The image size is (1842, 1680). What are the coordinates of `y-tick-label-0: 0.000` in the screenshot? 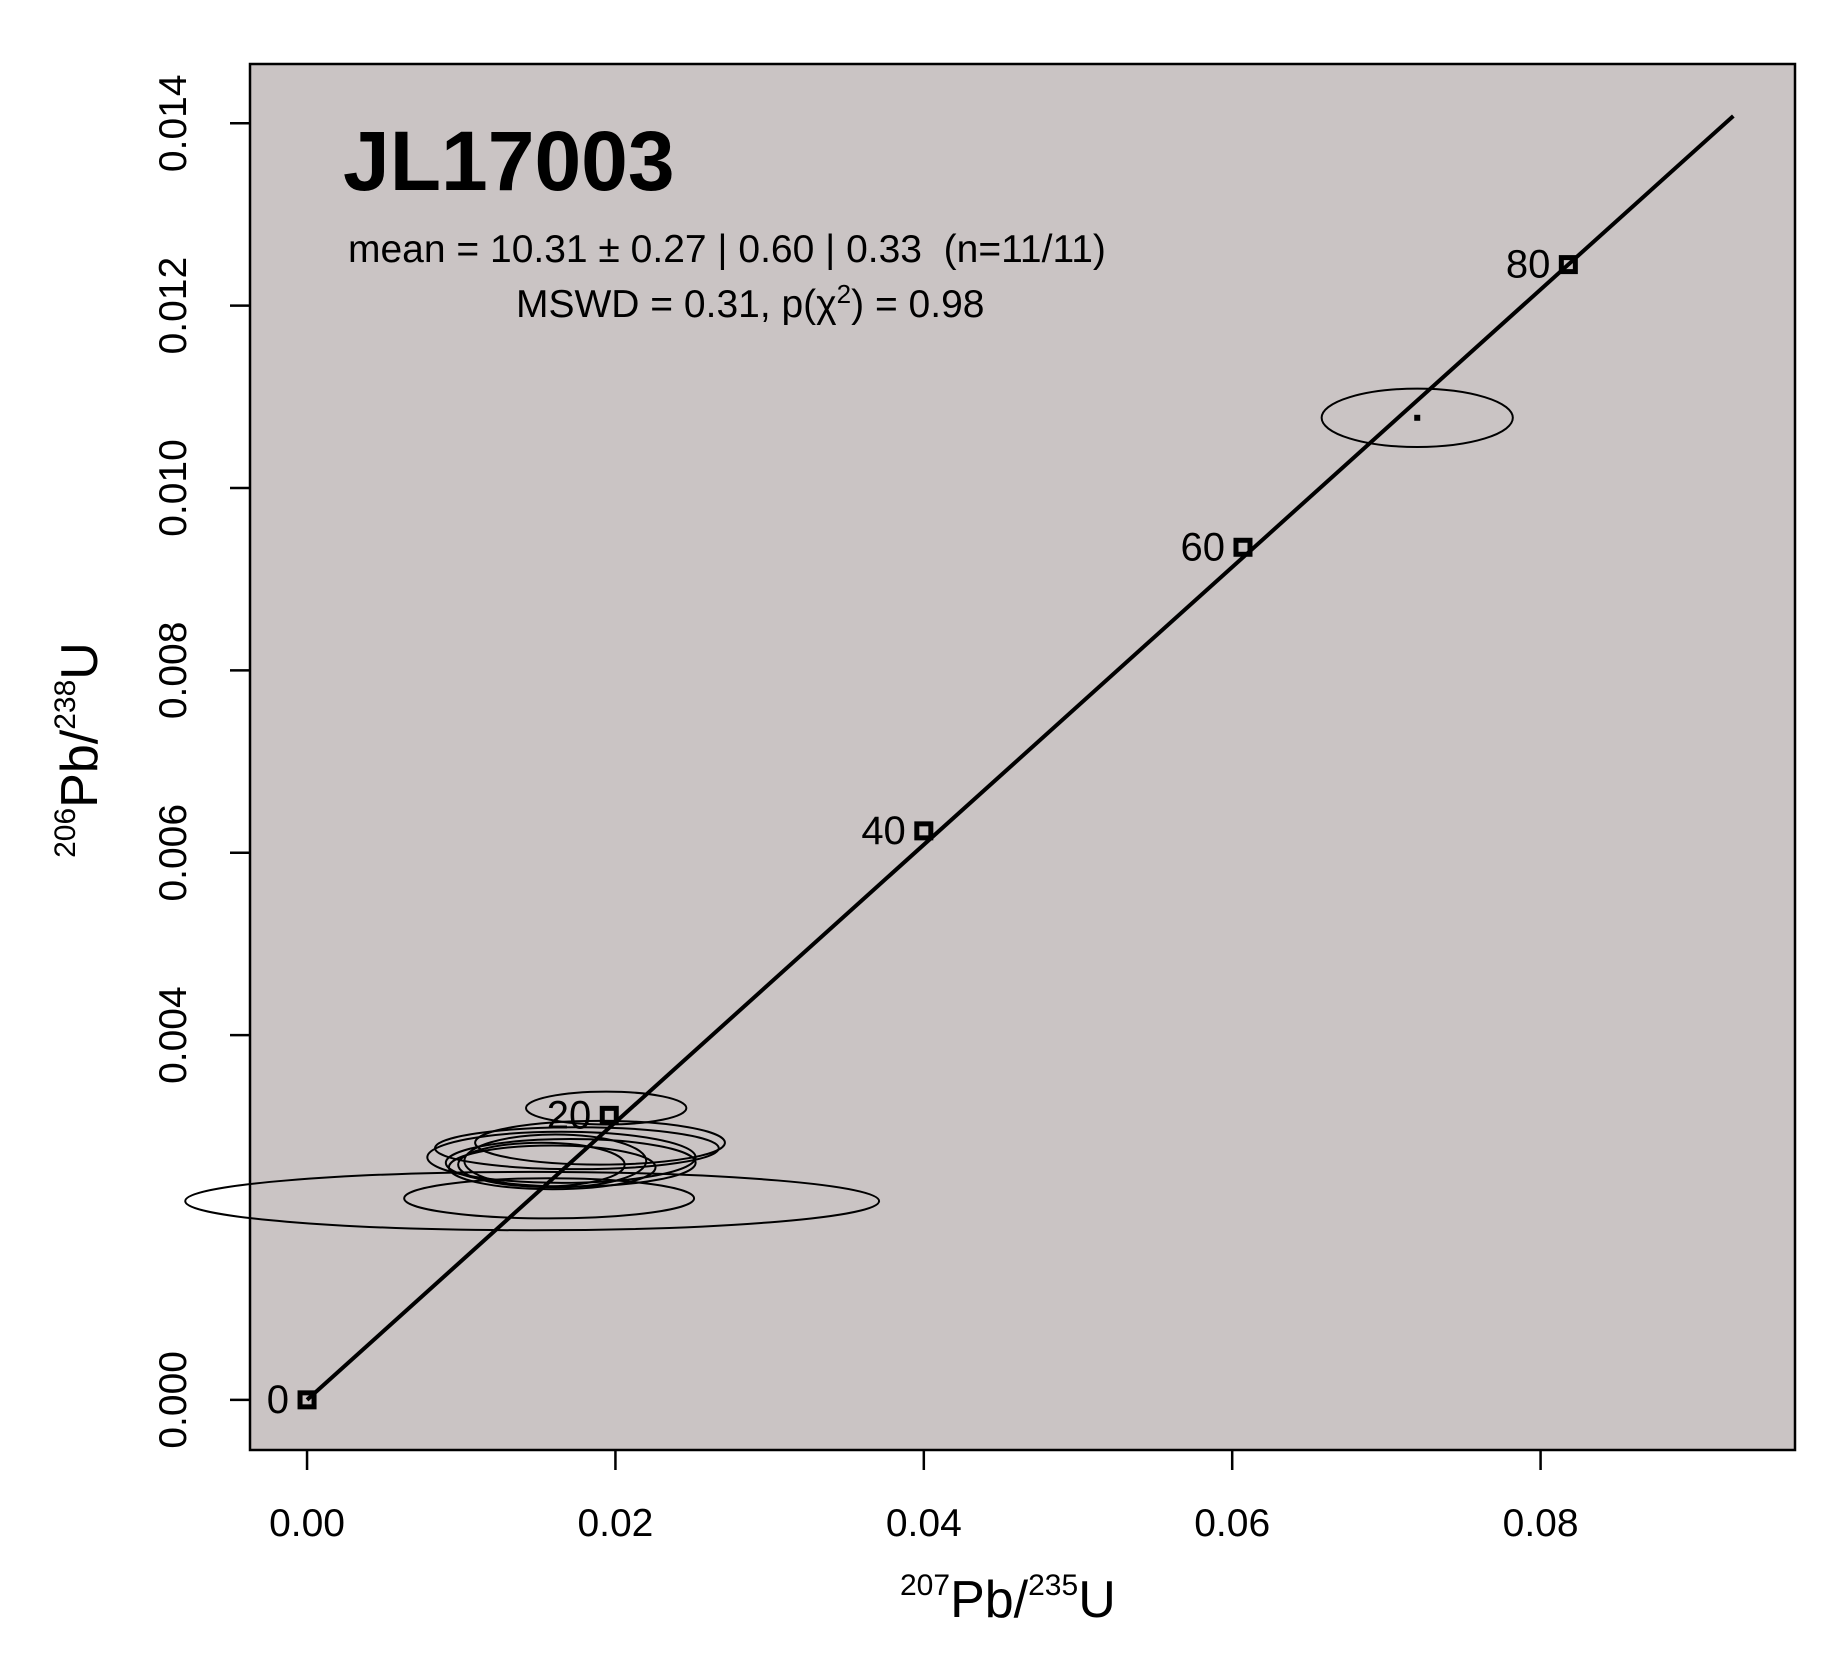 It's located at (173, 1400).